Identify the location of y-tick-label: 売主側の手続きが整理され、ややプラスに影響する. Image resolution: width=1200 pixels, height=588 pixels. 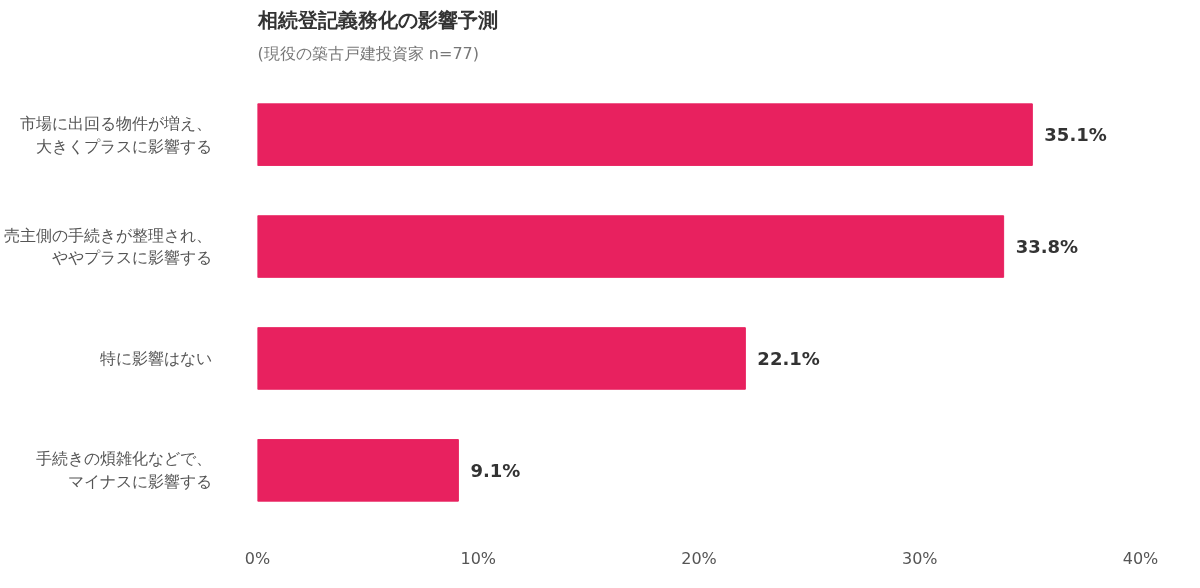
(107, 246).